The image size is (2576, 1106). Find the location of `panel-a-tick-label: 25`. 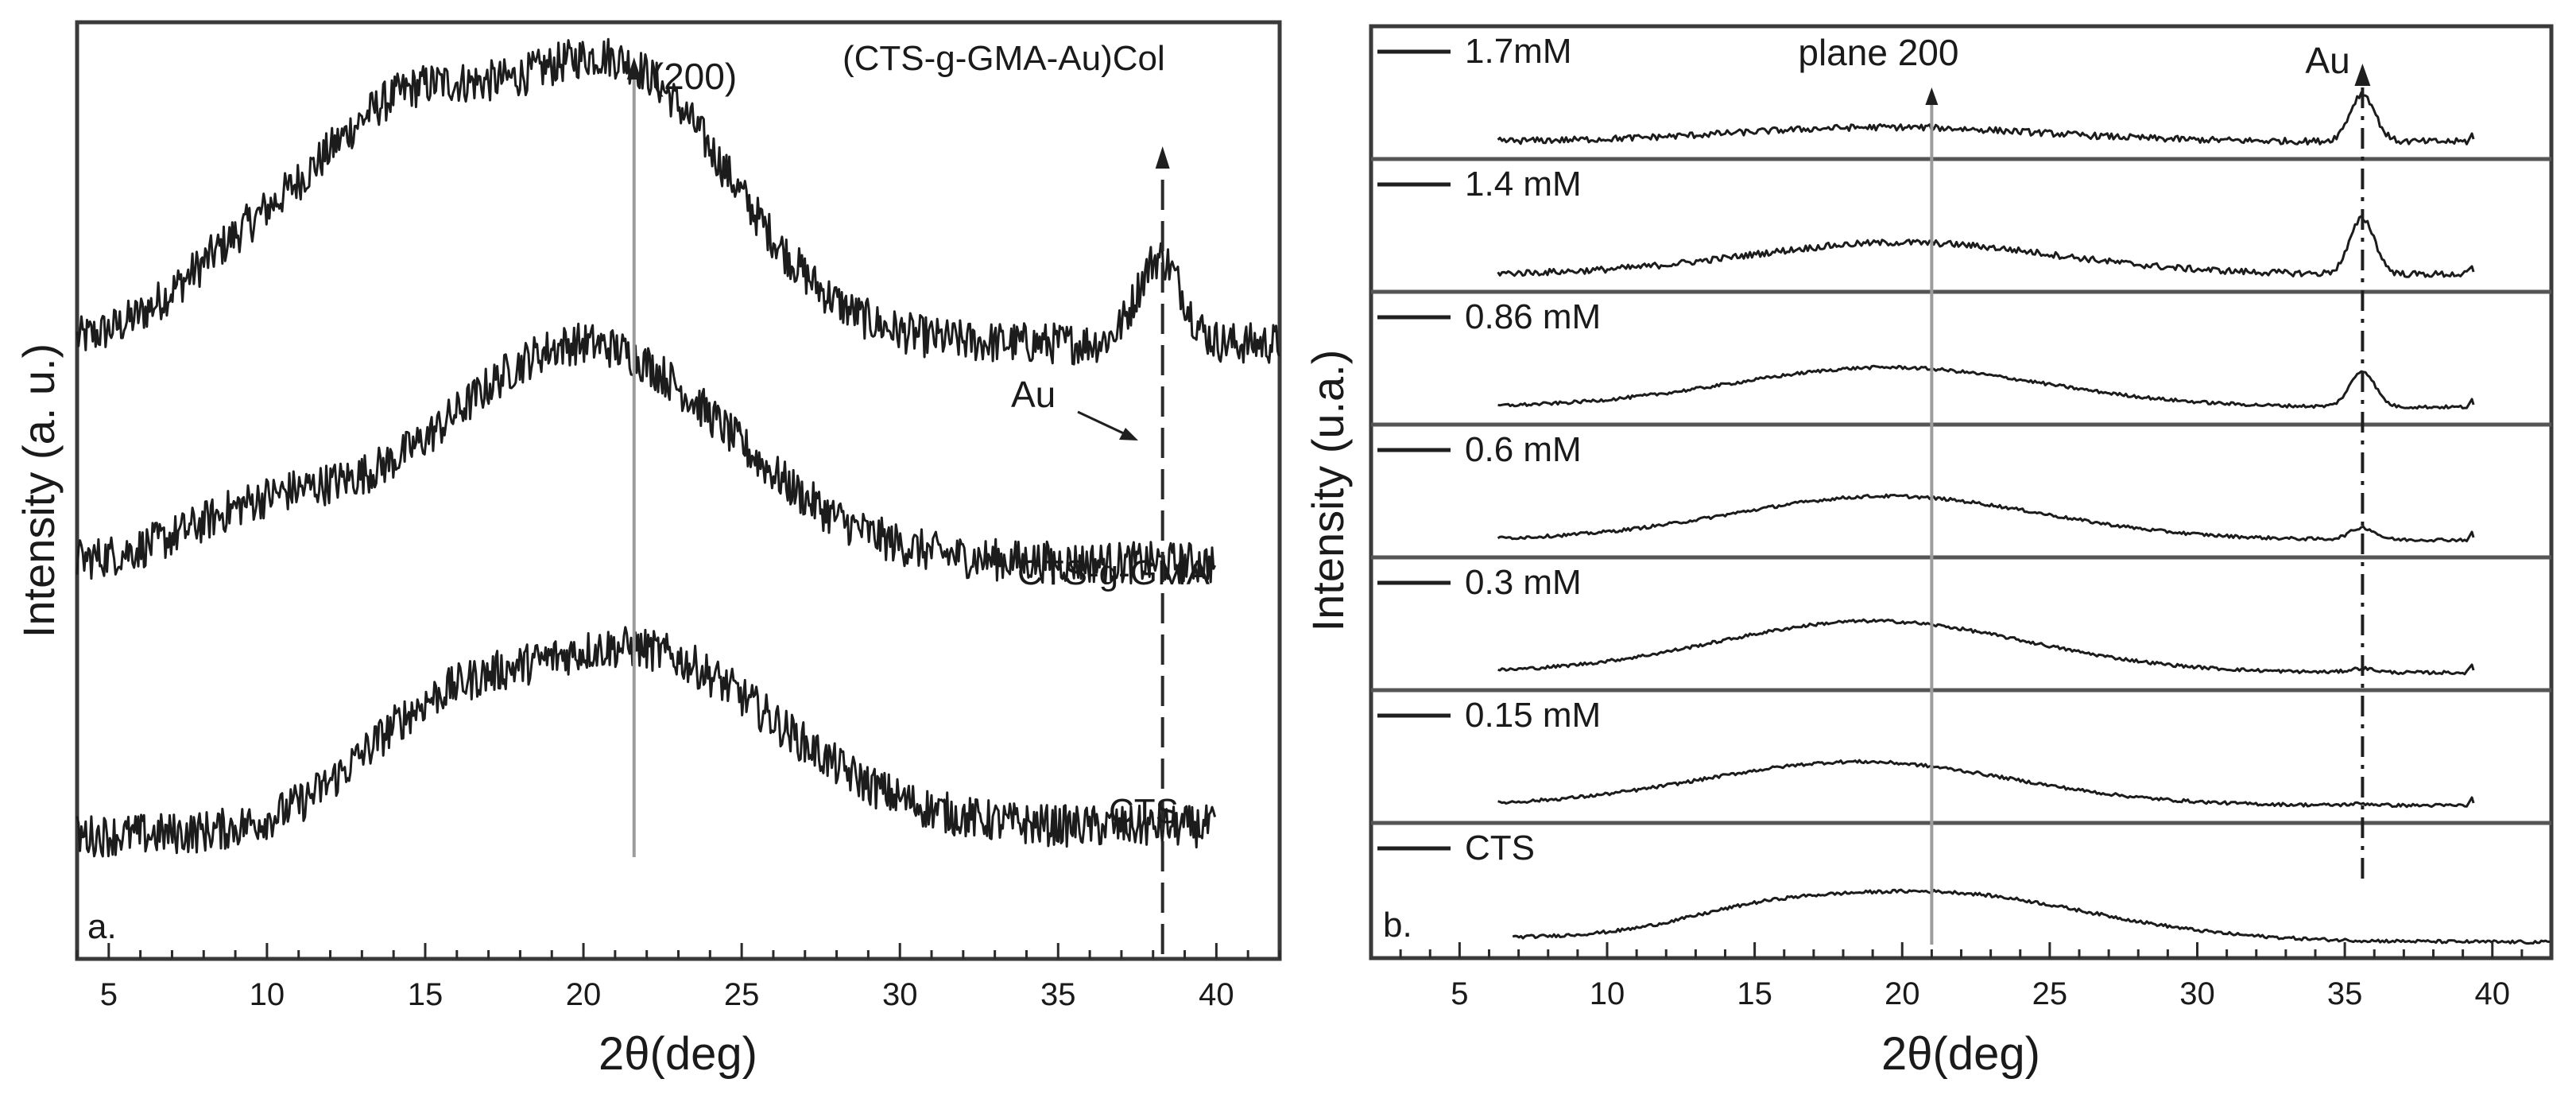

panel-a-tick-label: 25 is located at coordinates (742, 994).